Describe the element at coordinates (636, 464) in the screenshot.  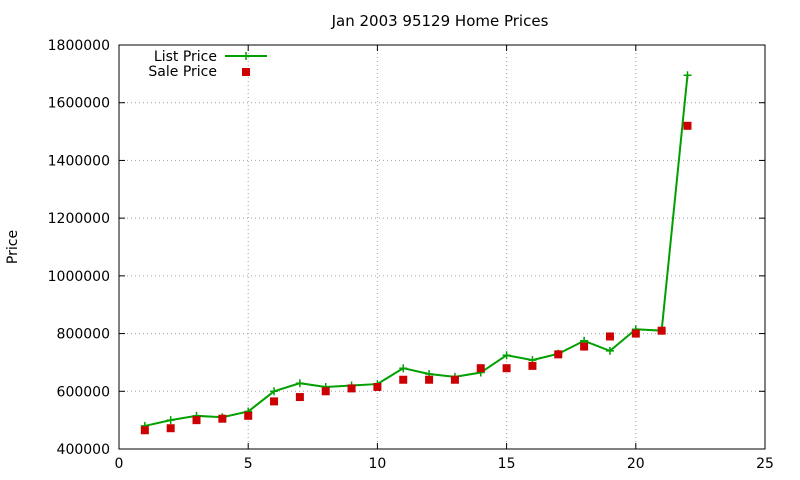
I see `x-tick-label: 20` at that location.